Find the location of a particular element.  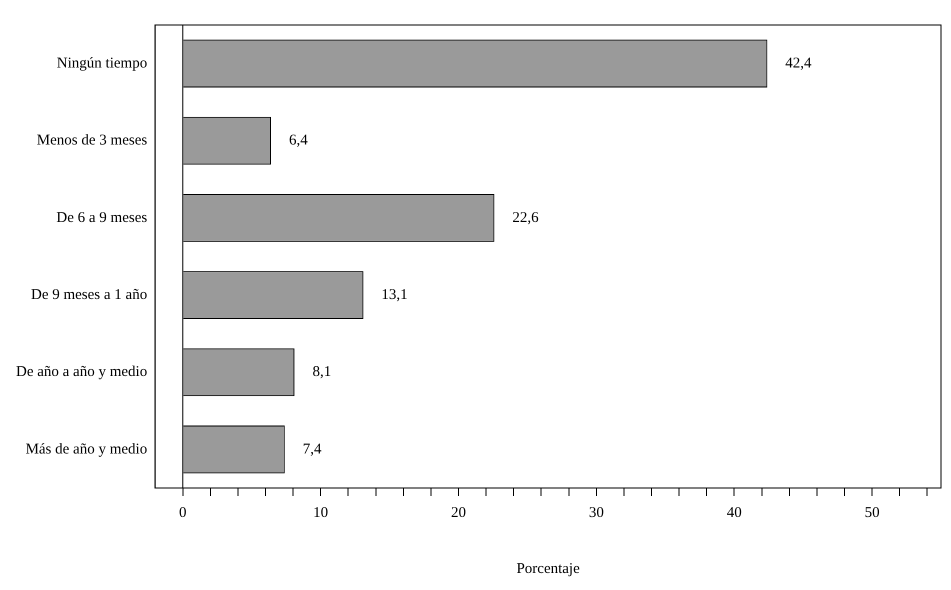

data-label: 42,4 is located at coordinates (798, 64).